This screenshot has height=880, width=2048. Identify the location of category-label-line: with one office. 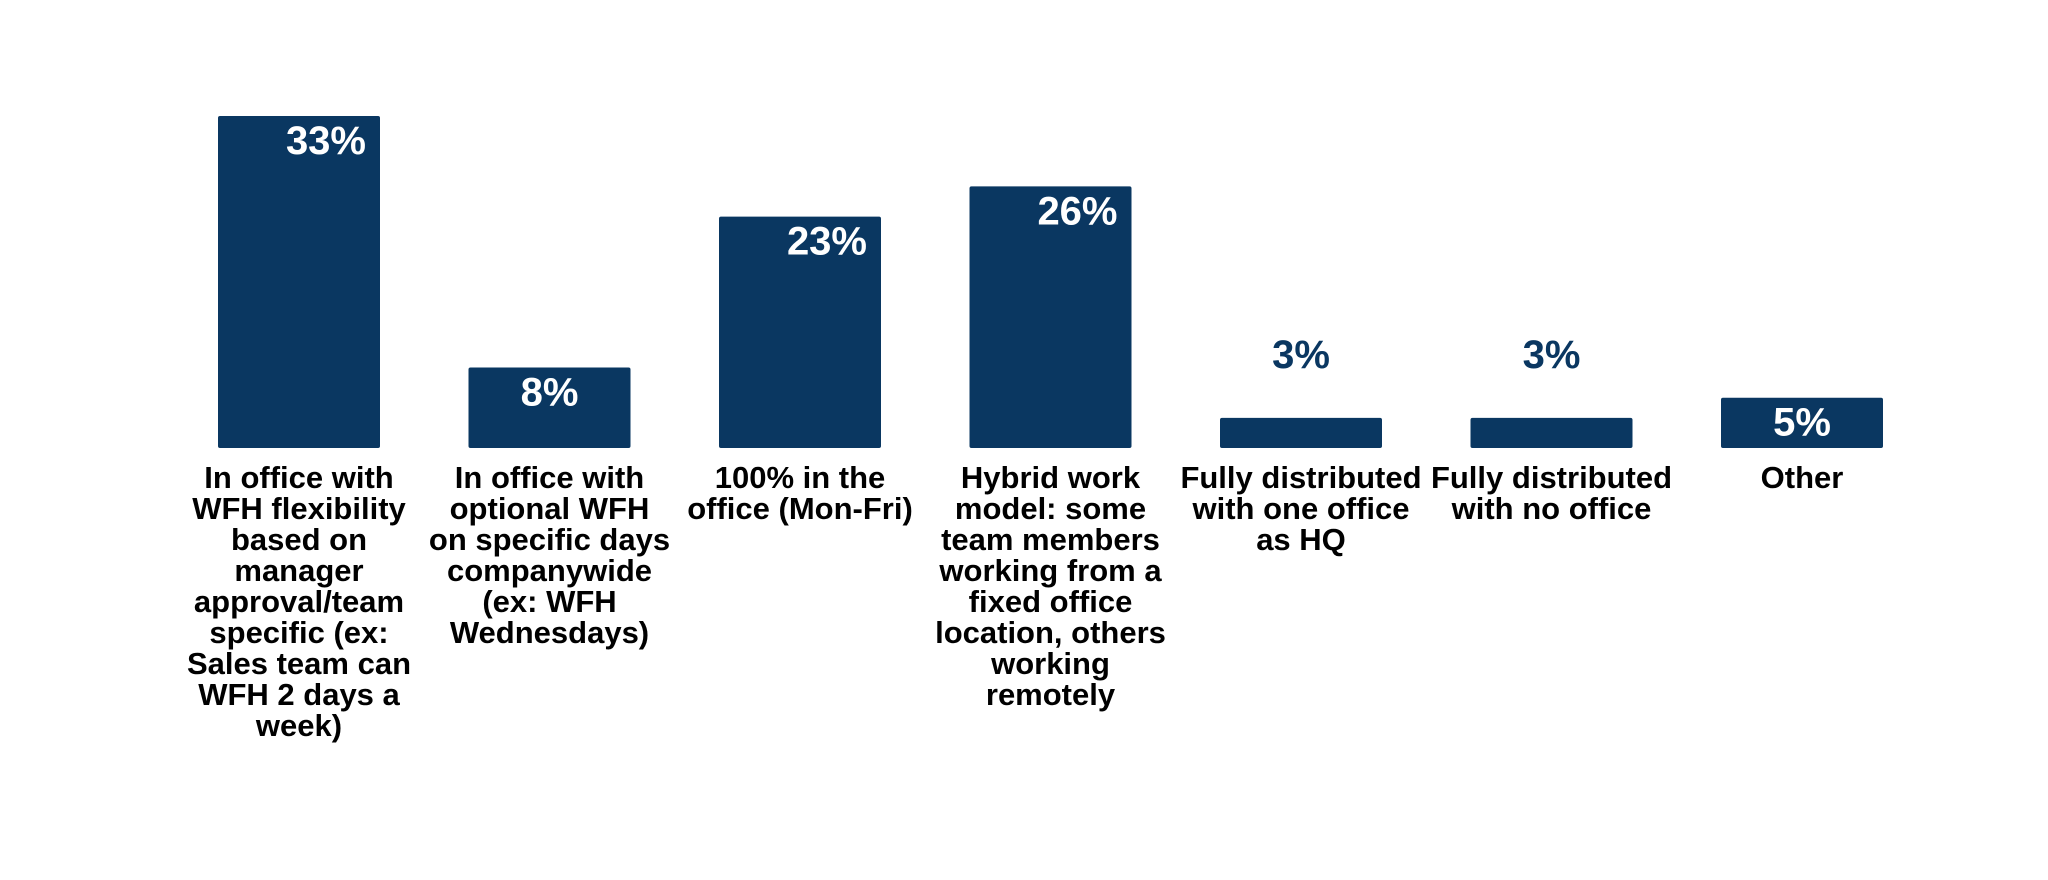
(1301, 508).